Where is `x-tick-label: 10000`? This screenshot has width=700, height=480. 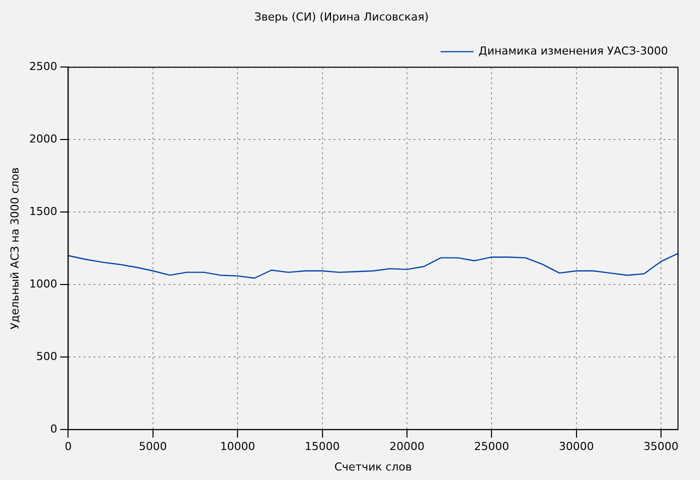 x-tick-label: 10000 is located at coordinates (238, 447).